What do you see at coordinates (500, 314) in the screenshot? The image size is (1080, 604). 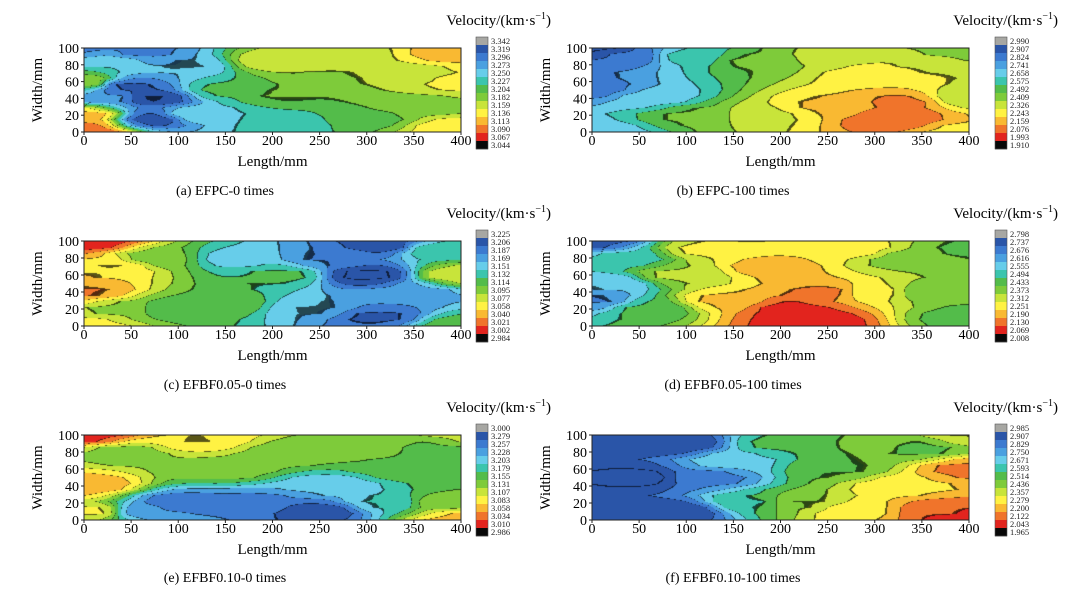 I see `colorbar-label: 3.040` at bounding box center [500, 314].